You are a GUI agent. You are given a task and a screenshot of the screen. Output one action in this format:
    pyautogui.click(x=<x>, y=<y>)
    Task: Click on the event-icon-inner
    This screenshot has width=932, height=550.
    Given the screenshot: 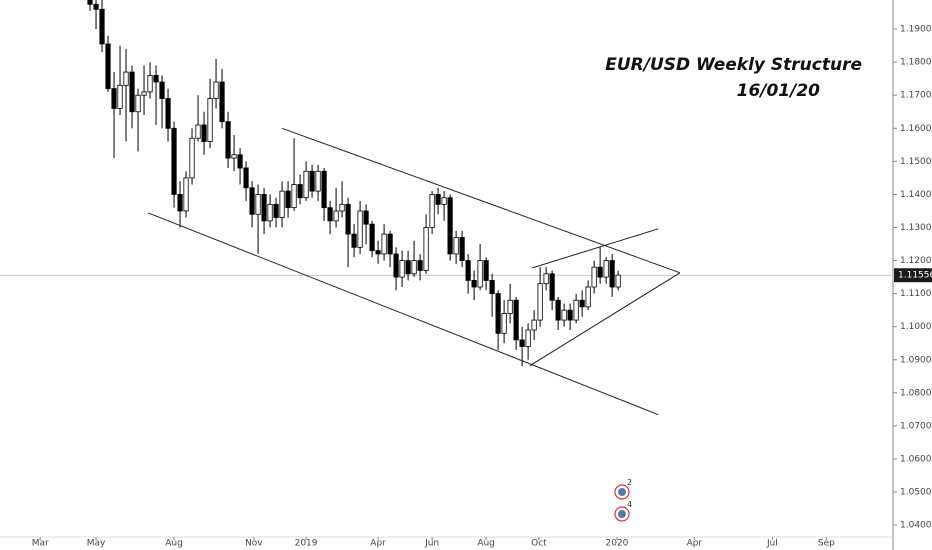 What is the action you would take?
    pyautogui.click(x=622, y=514)
    